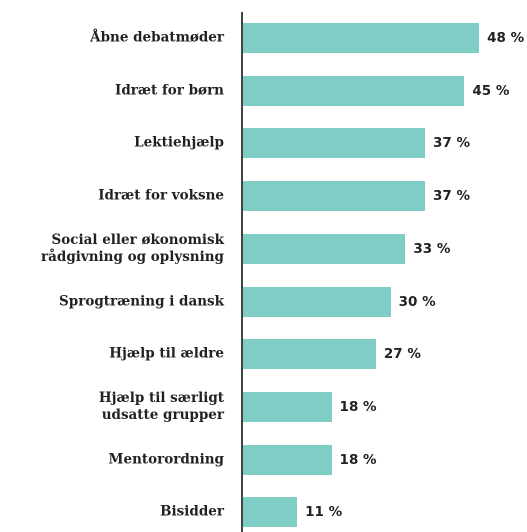 This screenshot has height=532, width=527. I want to click on category-label: Idræt for børn, so click(169, 90).